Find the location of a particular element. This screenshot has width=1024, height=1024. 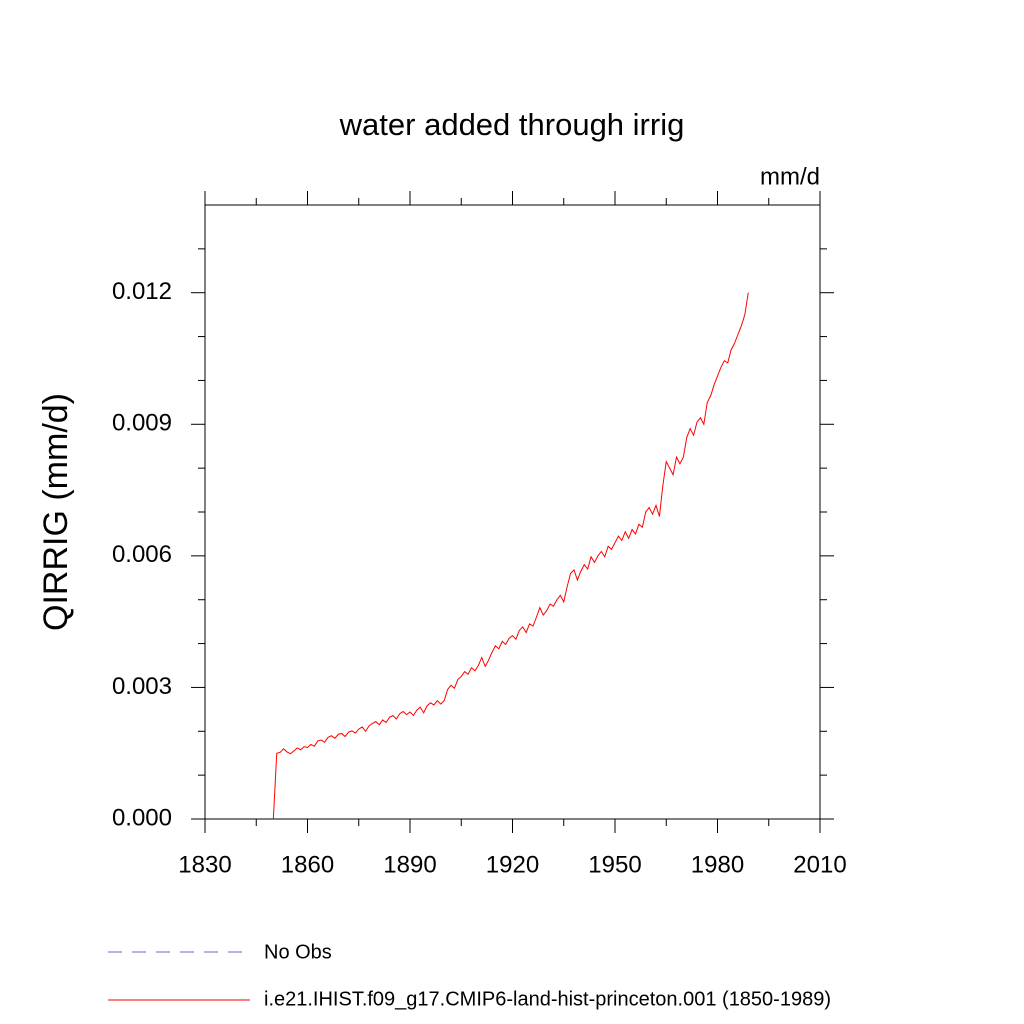

y-tick-label: 0.009 is located at coordinates (142, 423).